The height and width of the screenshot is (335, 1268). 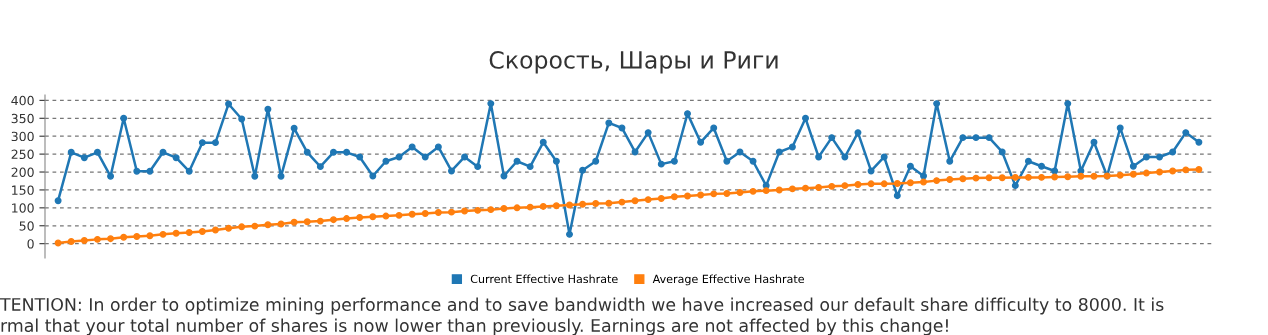 What do you see at coordinates (30, 244) in the screenshot?
I see `y-tick-label: 0` at bounding box center [30, 244].